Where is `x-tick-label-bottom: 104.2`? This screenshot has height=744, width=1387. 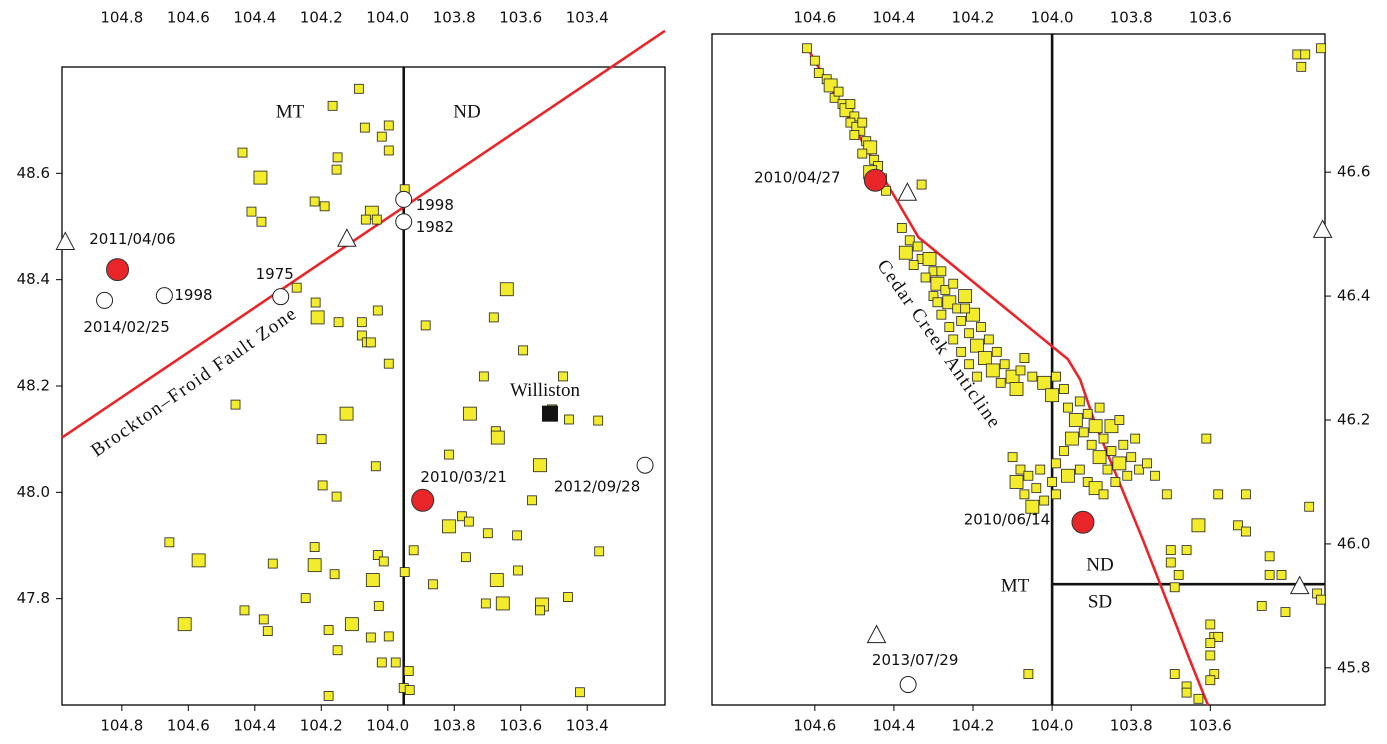
x-tick-label-bottom: 104.2 is located at coordinates (973, 726).